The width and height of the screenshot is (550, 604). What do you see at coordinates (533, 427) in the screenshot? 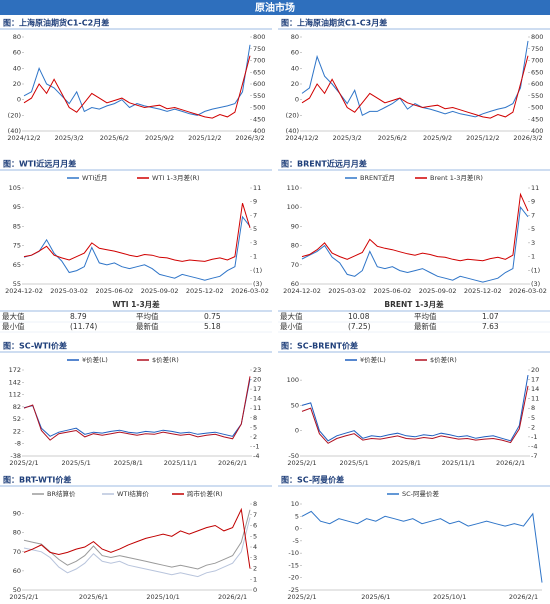
I see `y2ticks-label: 2` at bounding box center [533, 427].